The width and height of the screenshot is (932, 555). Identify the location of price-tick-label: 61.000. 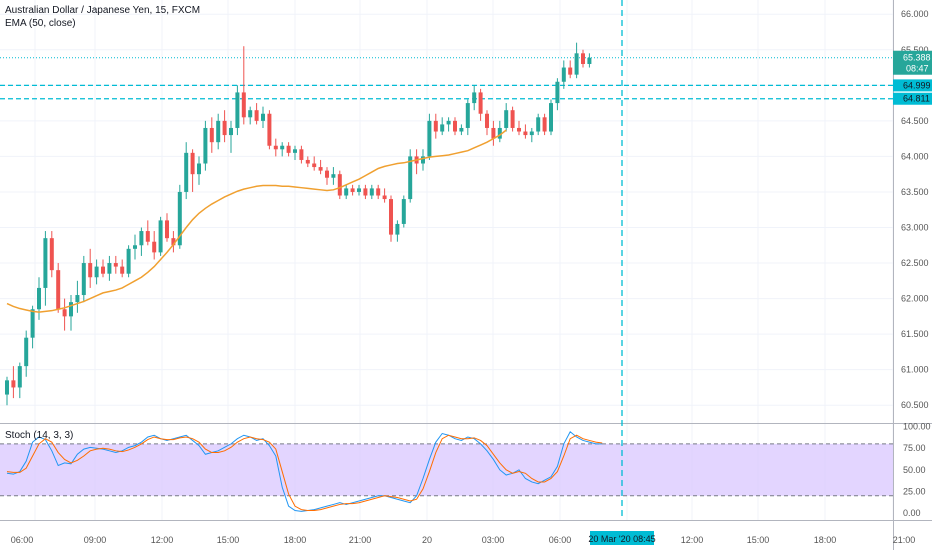
(915, 370).